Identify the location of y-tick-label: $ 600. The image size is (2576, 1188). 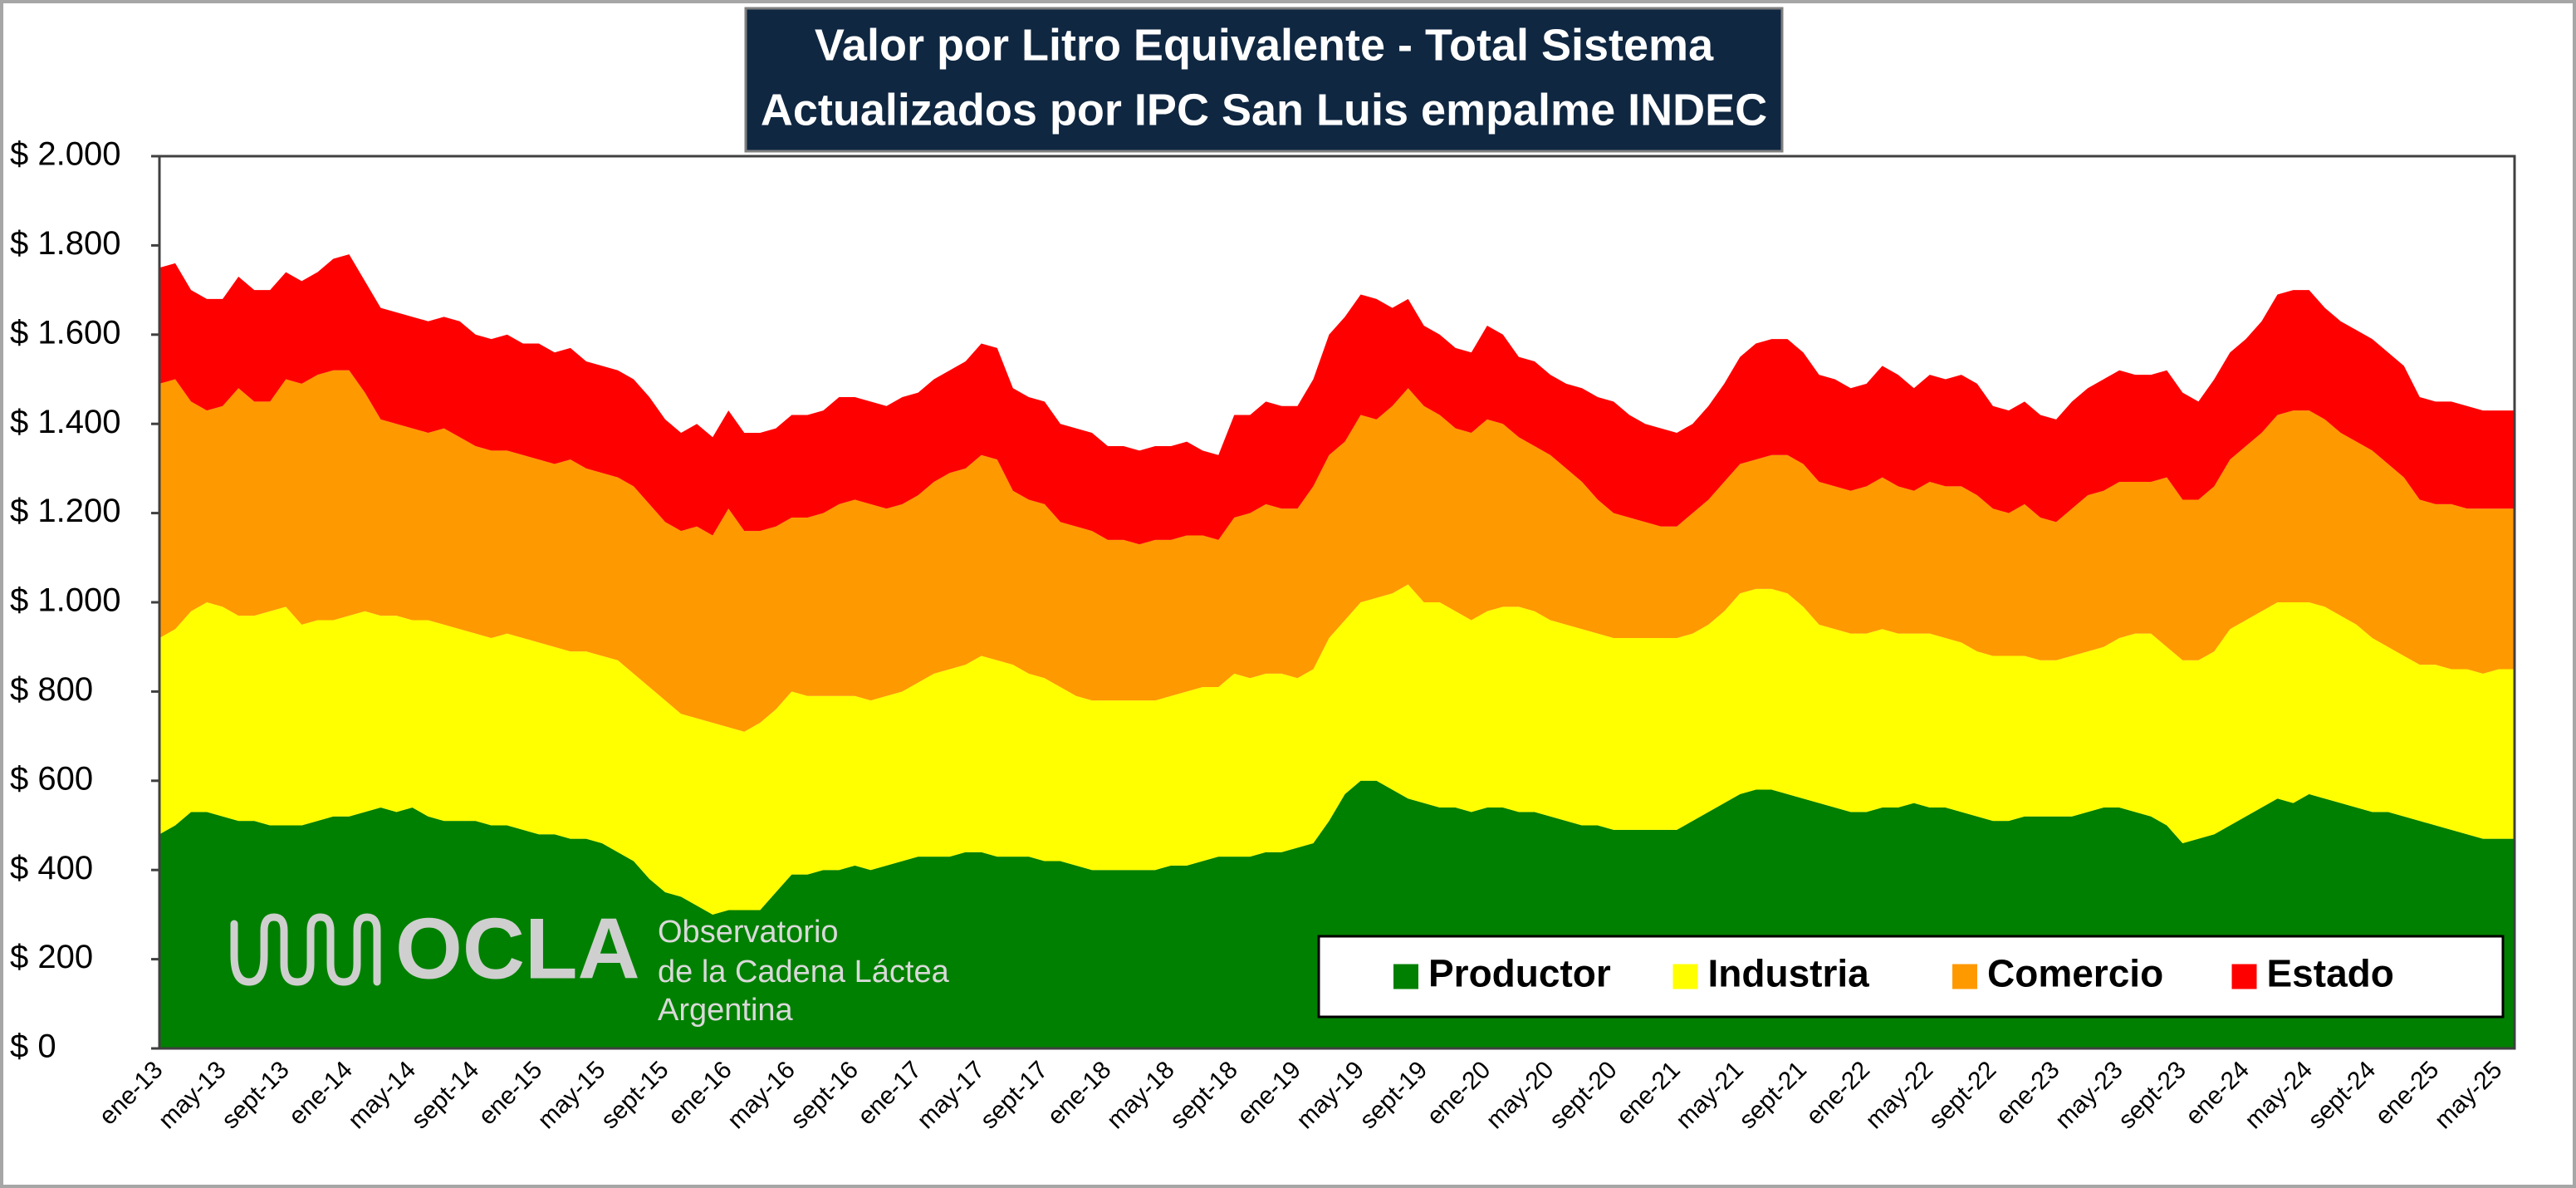
(51, 779).